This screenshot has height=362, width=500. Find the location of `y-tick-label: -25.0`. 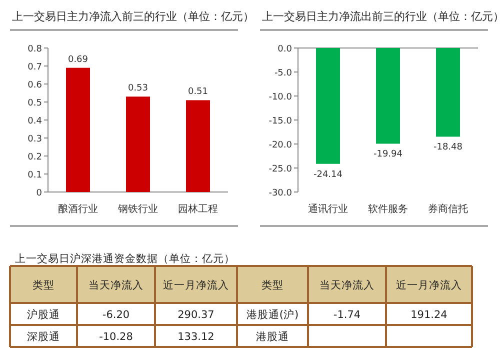

y-tick-label: -25.0 is located at coordinates (280, 169).